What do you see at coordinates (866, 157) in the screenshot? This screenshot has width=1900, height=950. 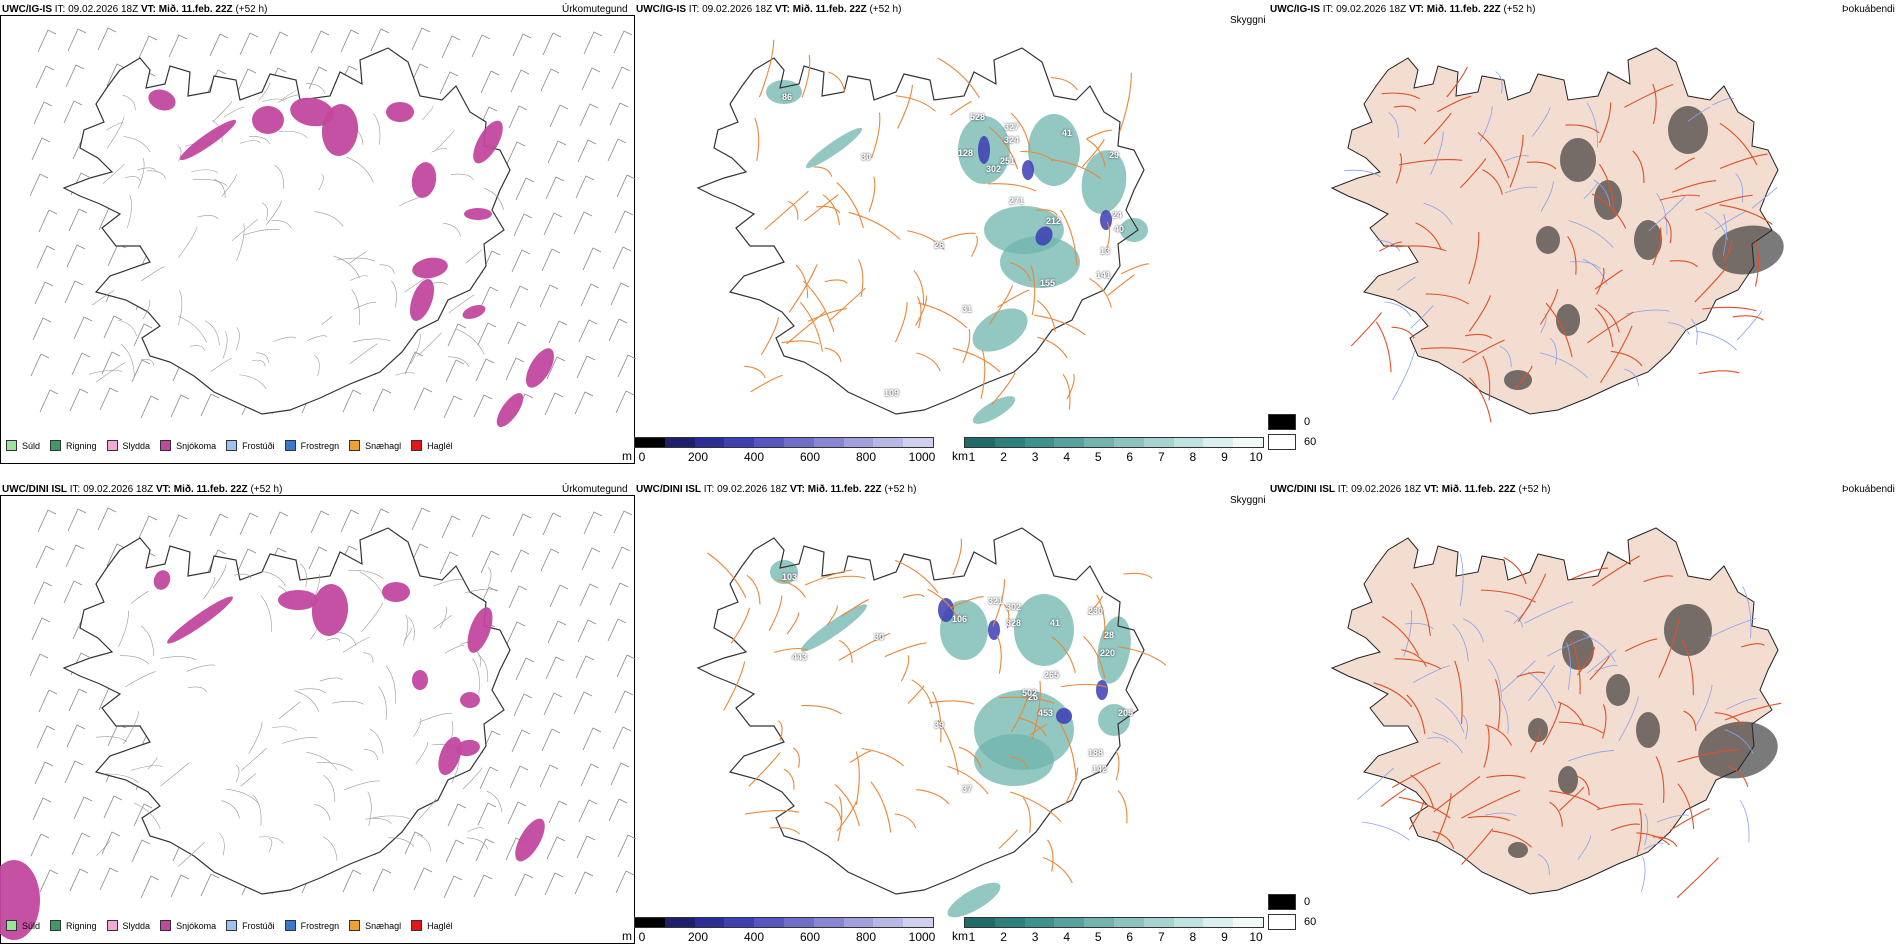 I see `visibility-value: 30` at bounding box center [866, 157].